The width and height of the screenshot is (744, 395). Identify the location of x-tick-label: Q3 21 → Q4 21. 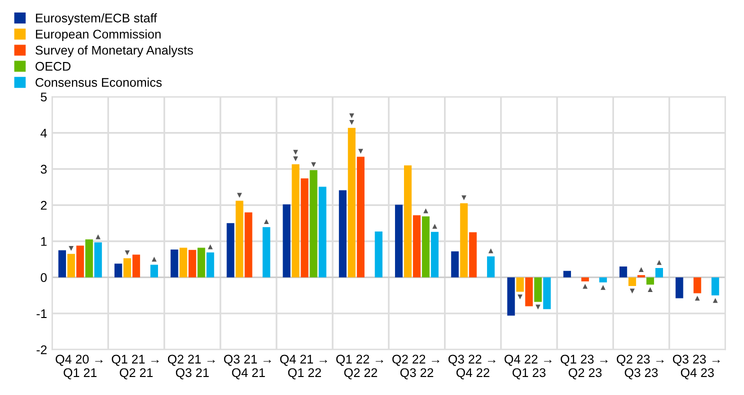
(247, 367).